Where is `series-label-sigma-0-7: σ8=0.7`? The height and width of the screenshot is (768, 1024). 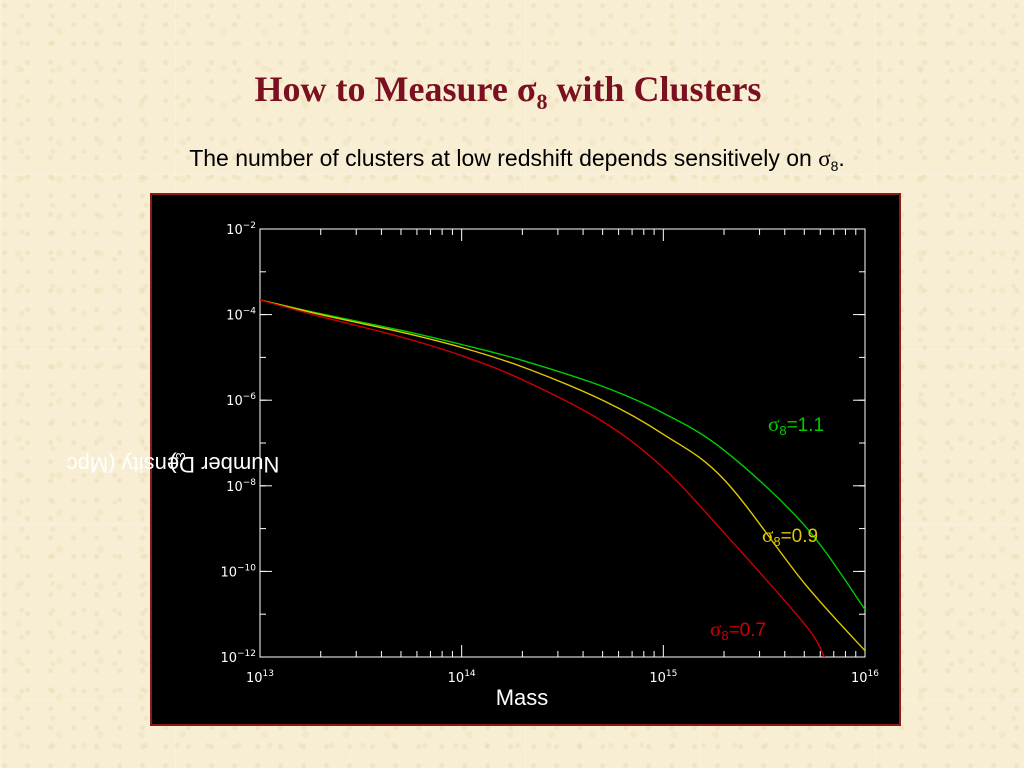 series-label-sigma-0-7: σ8=0.7 is located at coordinates (738, 630).